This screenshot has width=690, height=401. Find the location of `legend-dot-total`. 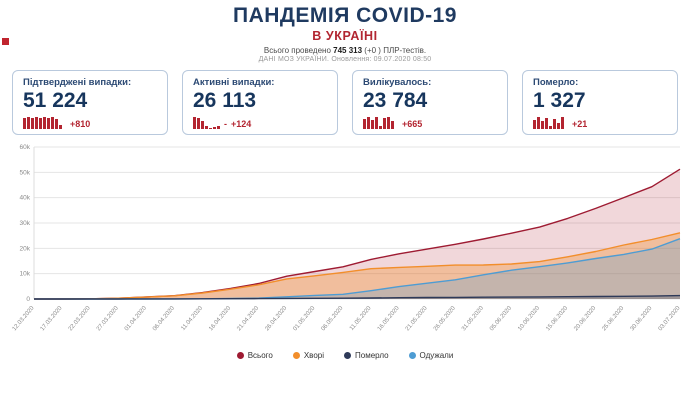

legend-dot-total is located at coordinates (240, 356).